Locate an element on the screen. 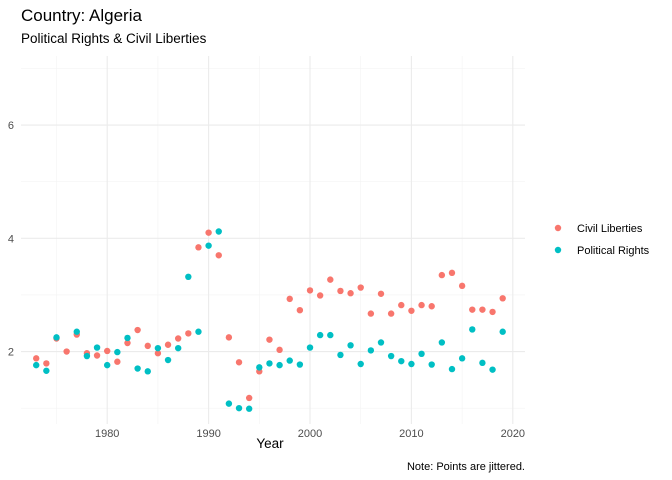  x-tick-label: 2010 is located at coordinates (411, 434).